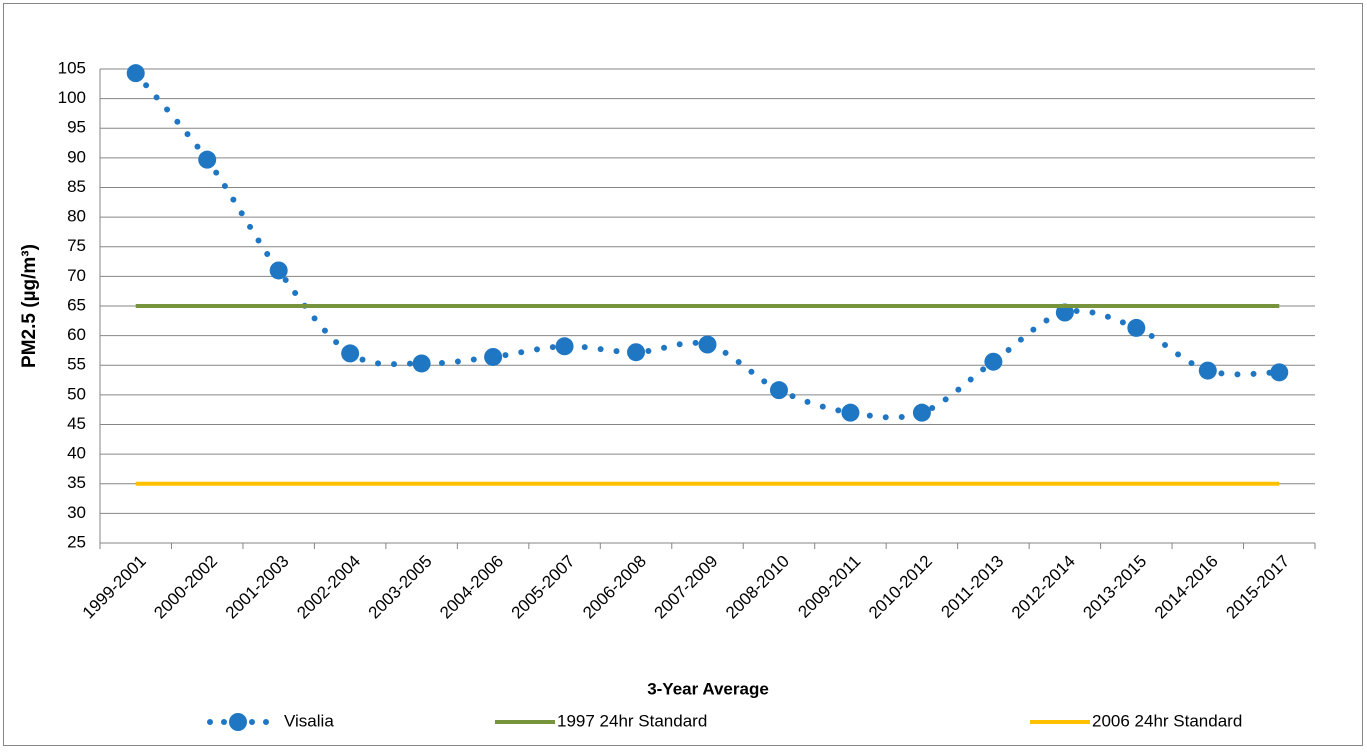  Describe the element at coordinates (76, 364) in the screenshot. I see `y-tick-label: 55` at that location.